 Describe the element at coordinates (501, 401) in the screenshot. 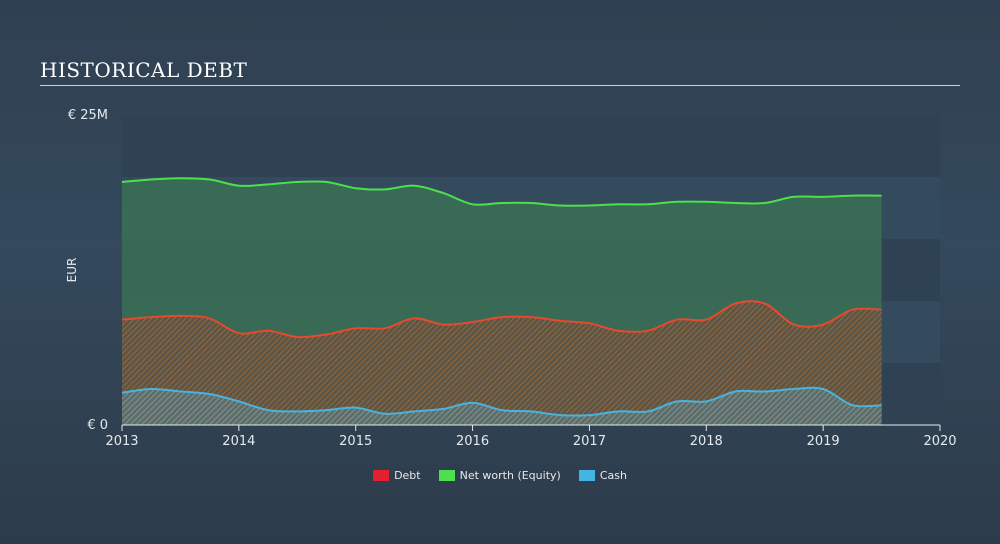

I see `cash-line` at that location.